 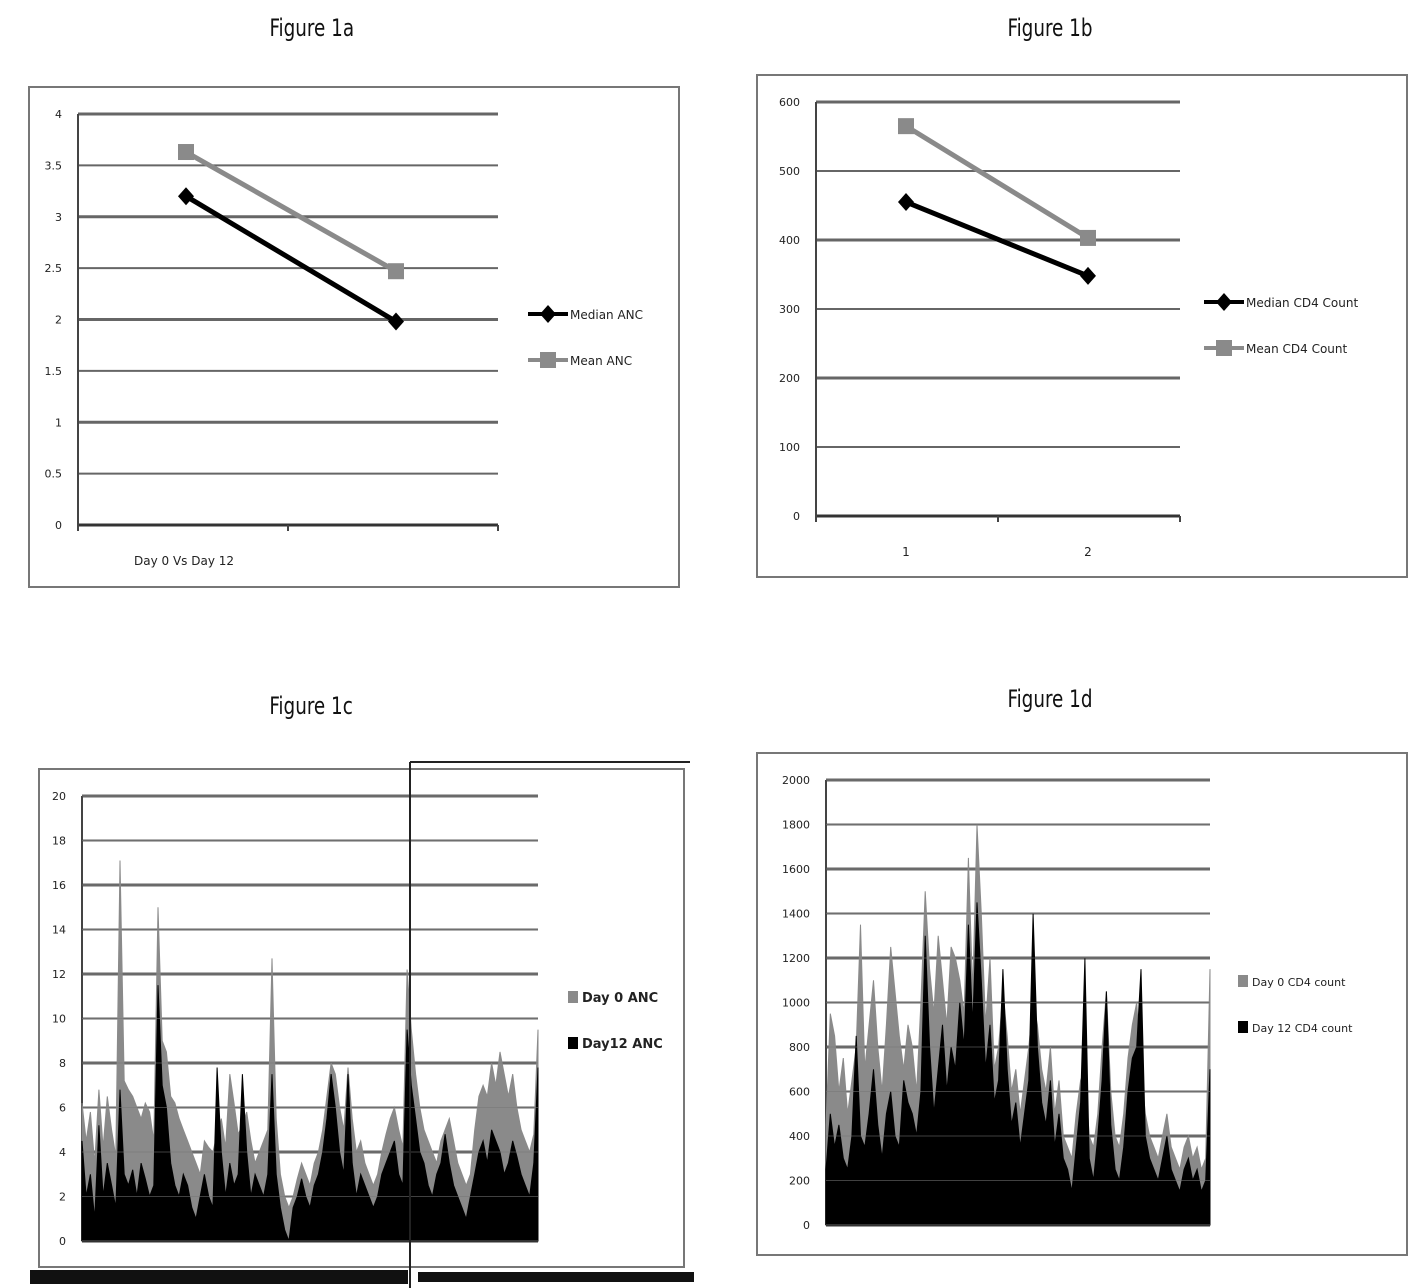 What do you see at coordinates (556, 1277) in the screenshot?
I see `figure-1c-bottom-strip-right` at bounding box center [556, 1277].